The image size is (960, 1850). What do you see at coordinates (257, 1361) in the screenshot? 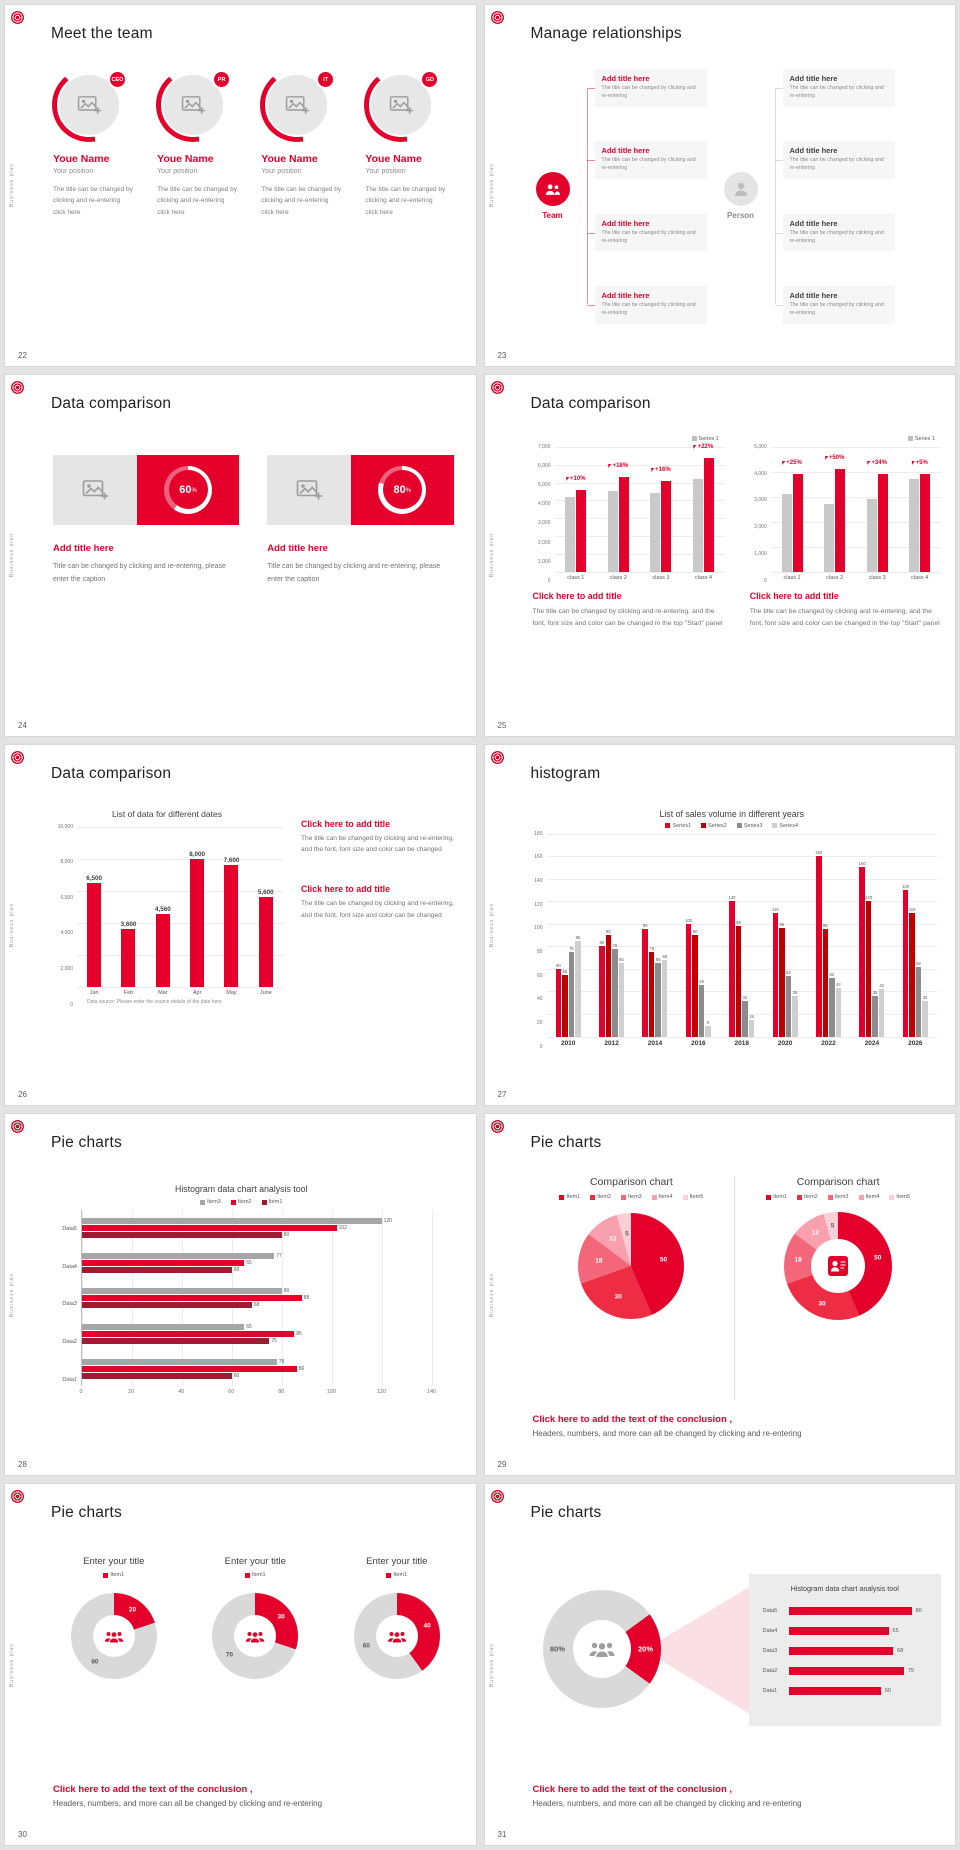
I see `bar-row: 78` at bounding box center [257, 1361].